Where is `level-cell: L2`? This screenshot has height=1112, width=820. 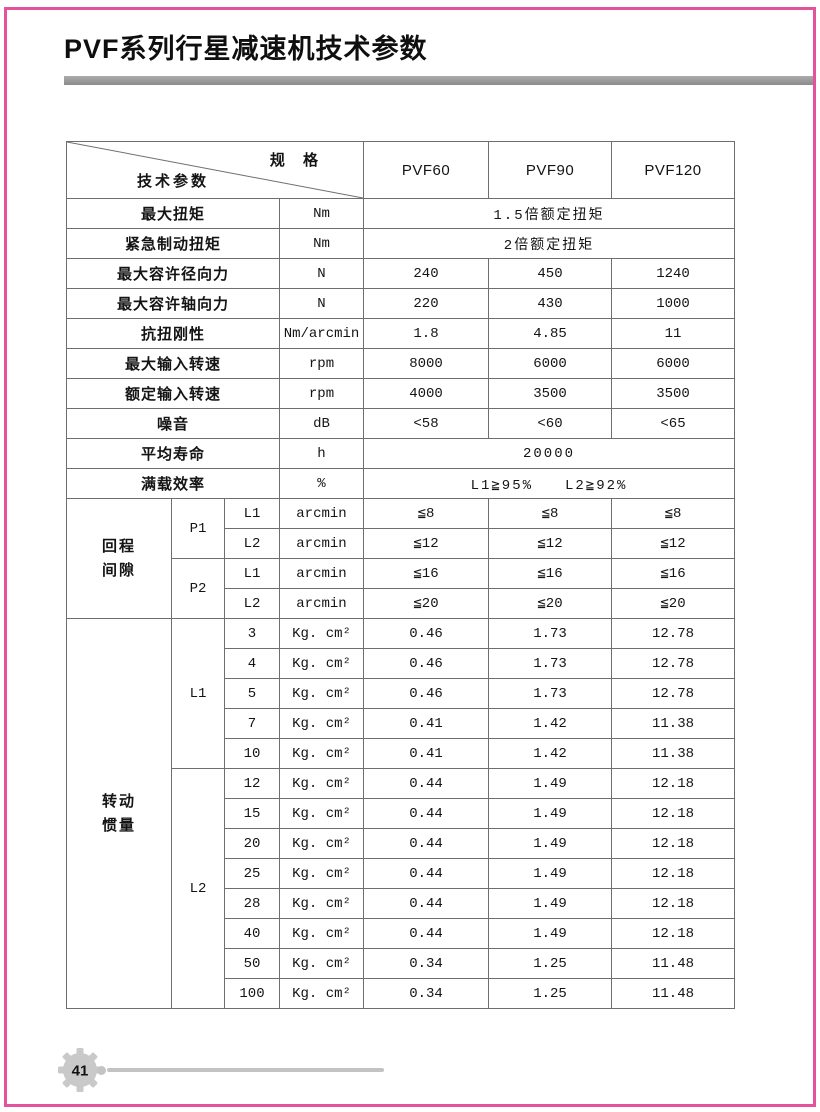 level-cell: L2 is located at coordinates (252, 603).